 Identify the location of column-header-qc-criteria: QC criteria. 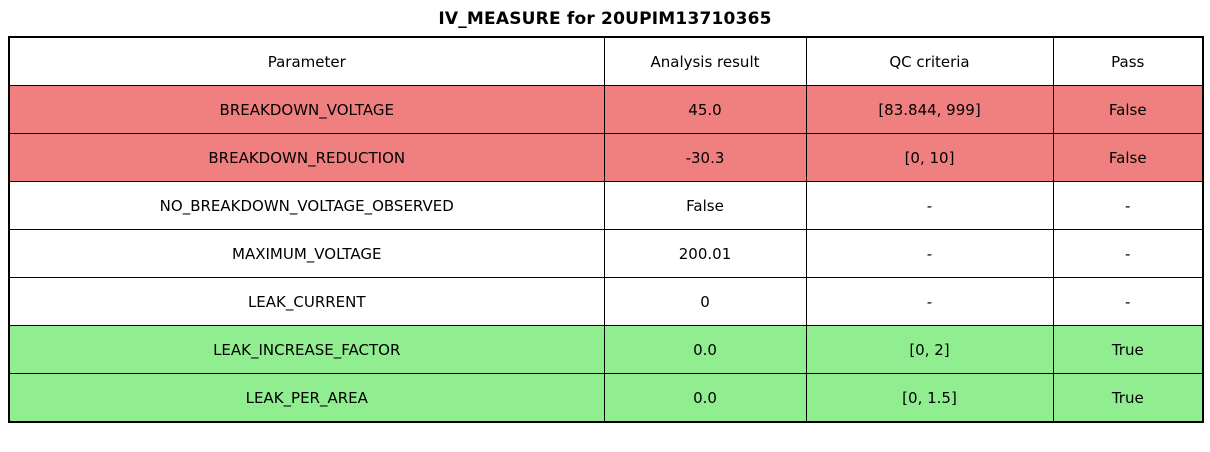
(929, 61).